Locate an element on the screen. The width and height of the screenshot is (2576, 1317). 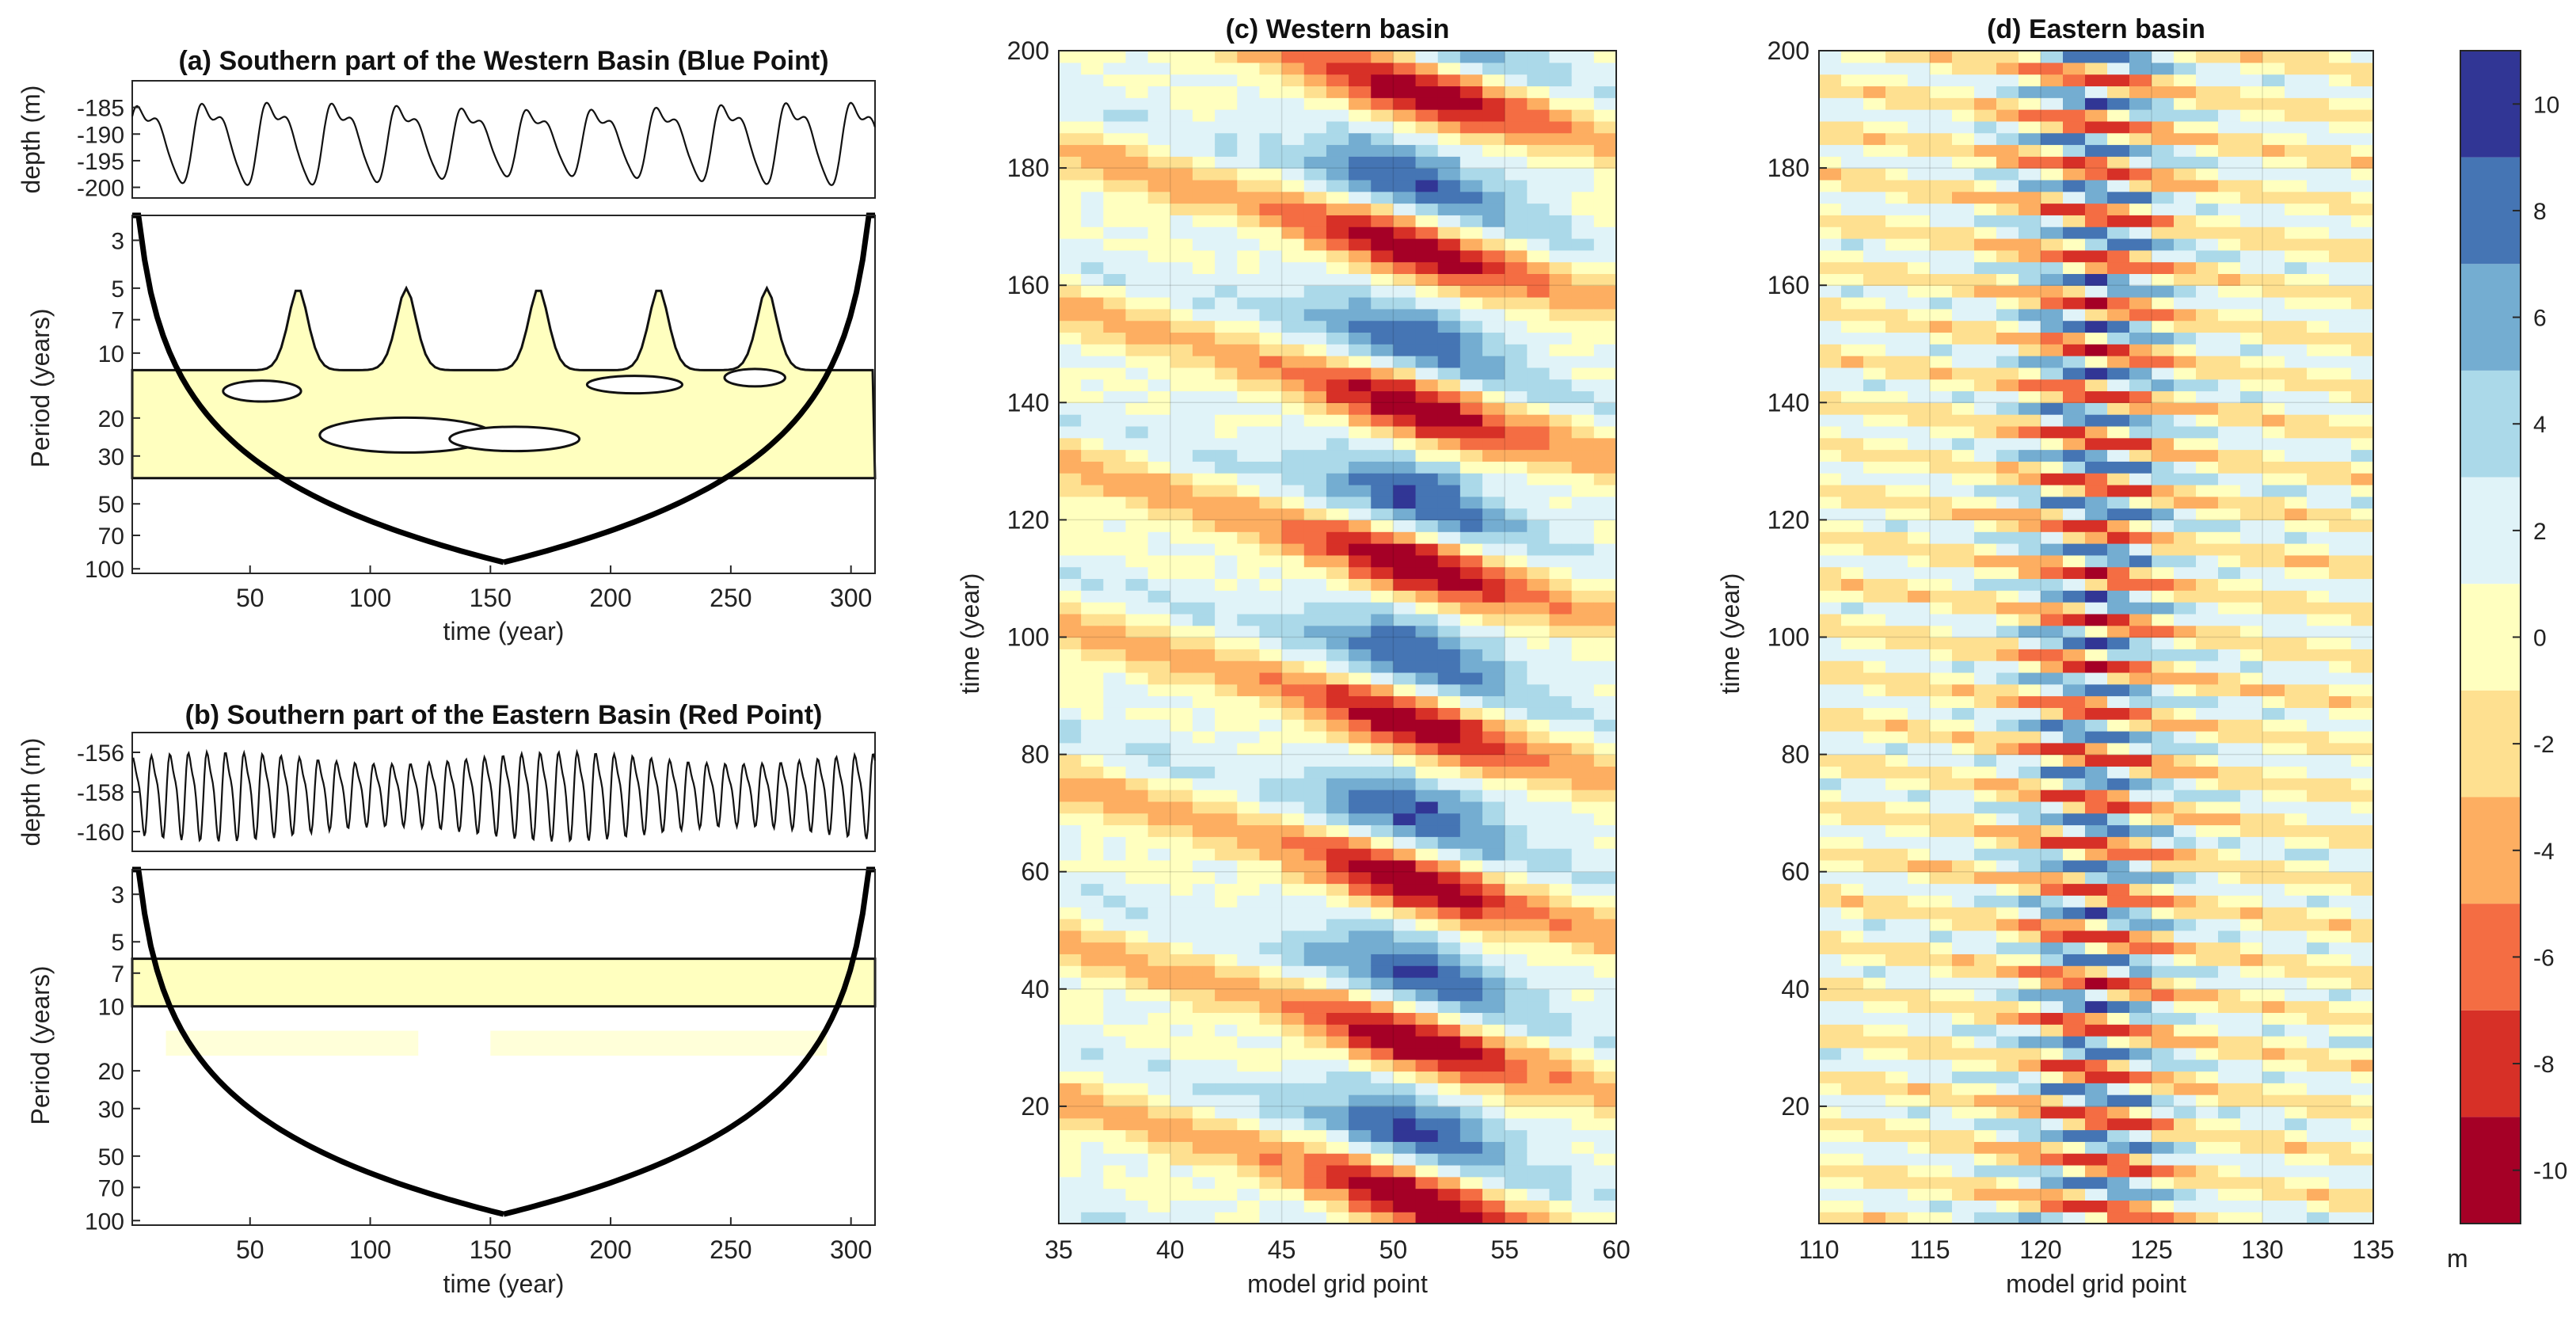
wavelet-frame is located at coordinates (503, 1047).